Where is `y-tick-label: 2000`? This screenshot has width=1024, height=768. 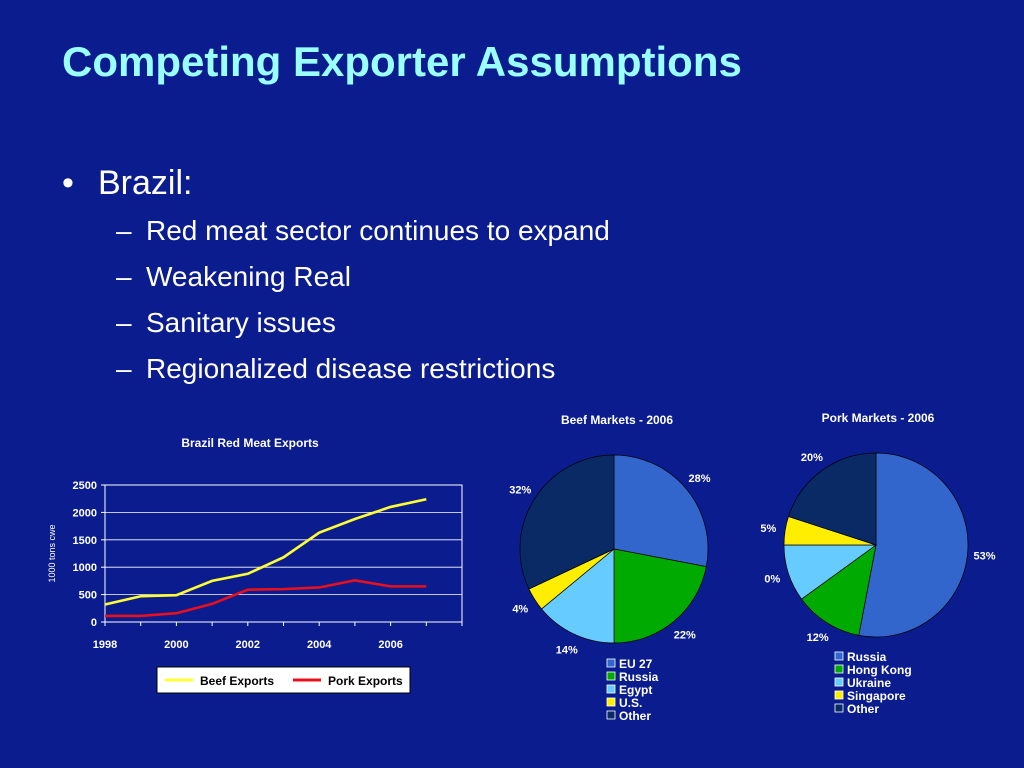 y-tick-label: 2000 is located at coordinates (85, 513).